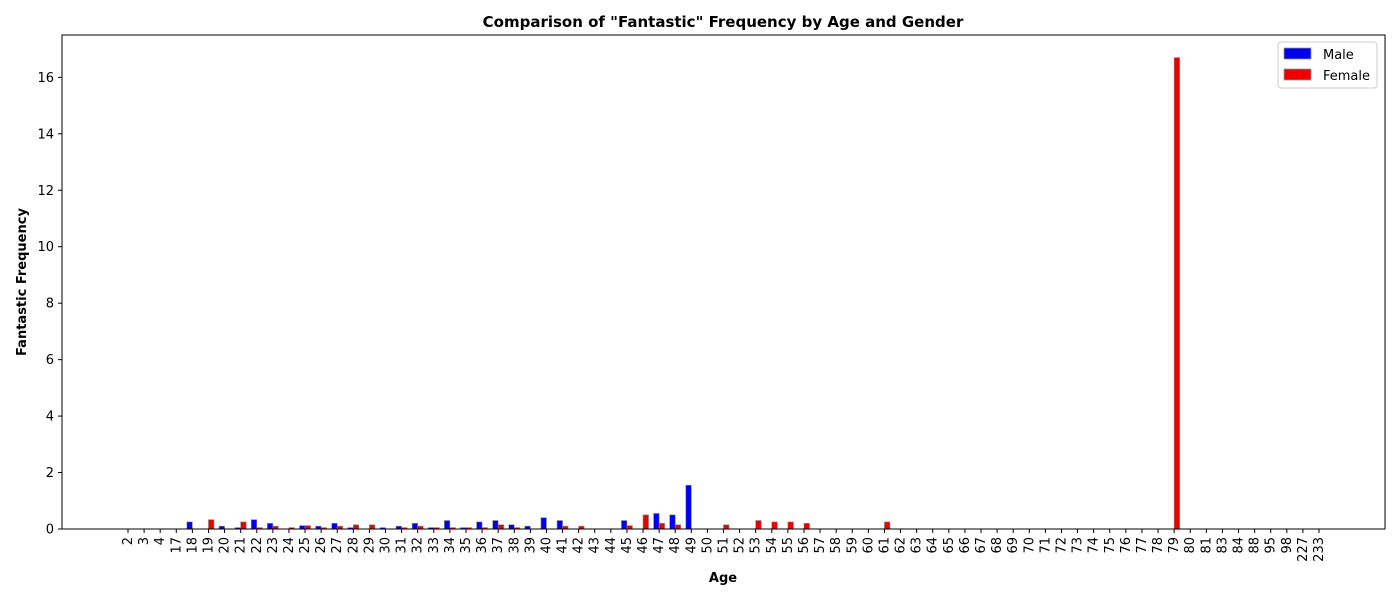  Describe the element at coordinates (949, 545) in the screenshot. I see `x-tick-label: 65` at that location.